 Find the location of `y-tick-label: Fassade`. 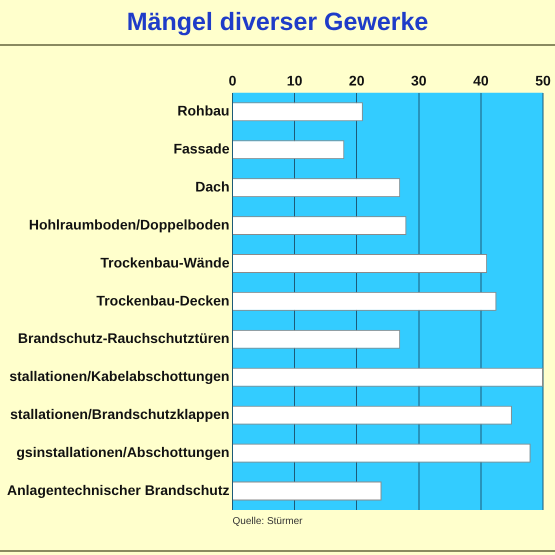

y-tick-label: Fassade is located at coordinates (201, 148).